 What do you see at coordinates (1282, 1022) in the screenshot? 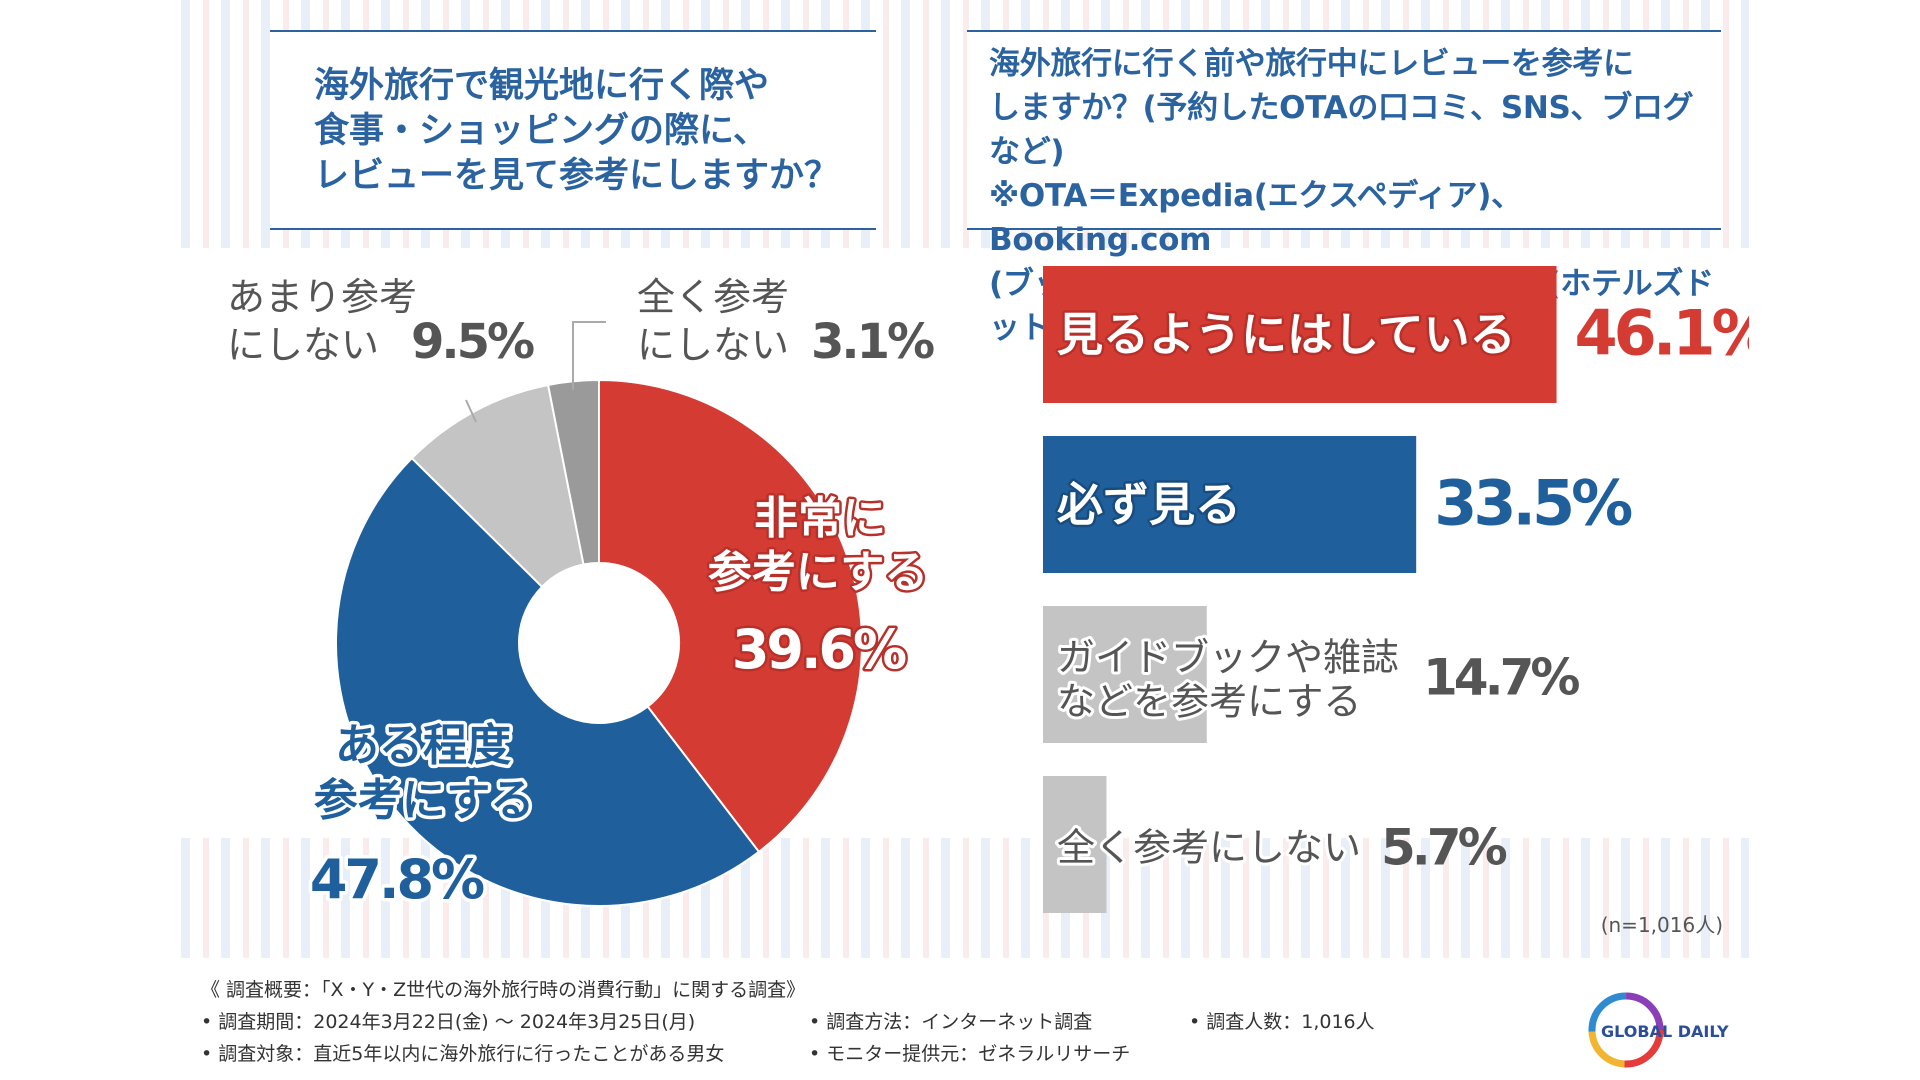
I see `survey-count: • 調査人数：1,016人` at bounding box center [1282, 1022].